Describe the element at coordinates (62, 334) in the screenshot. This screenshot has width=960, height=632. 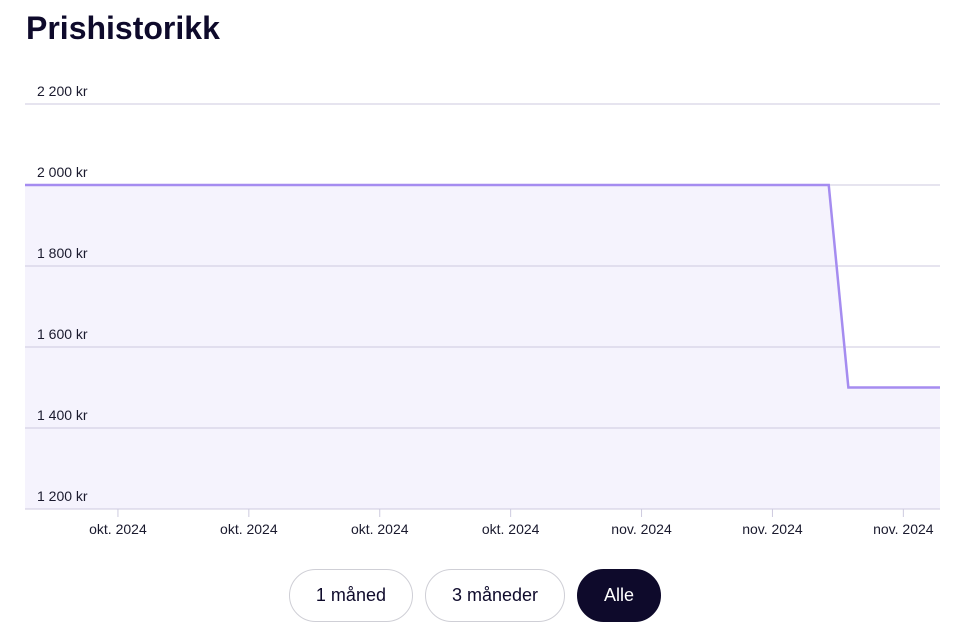
I see `y-tick-label: 1 600 kr` at that location.